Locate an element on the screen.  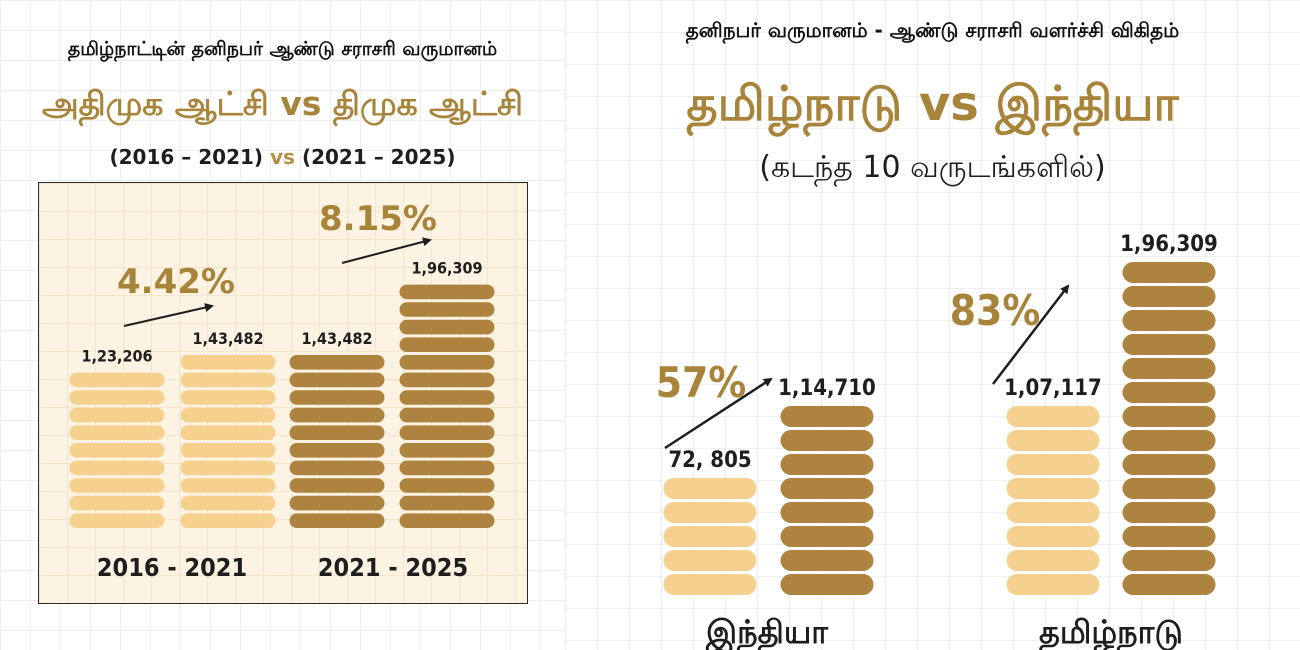
left-title-vs: vs is located at coordinates (301, 103).